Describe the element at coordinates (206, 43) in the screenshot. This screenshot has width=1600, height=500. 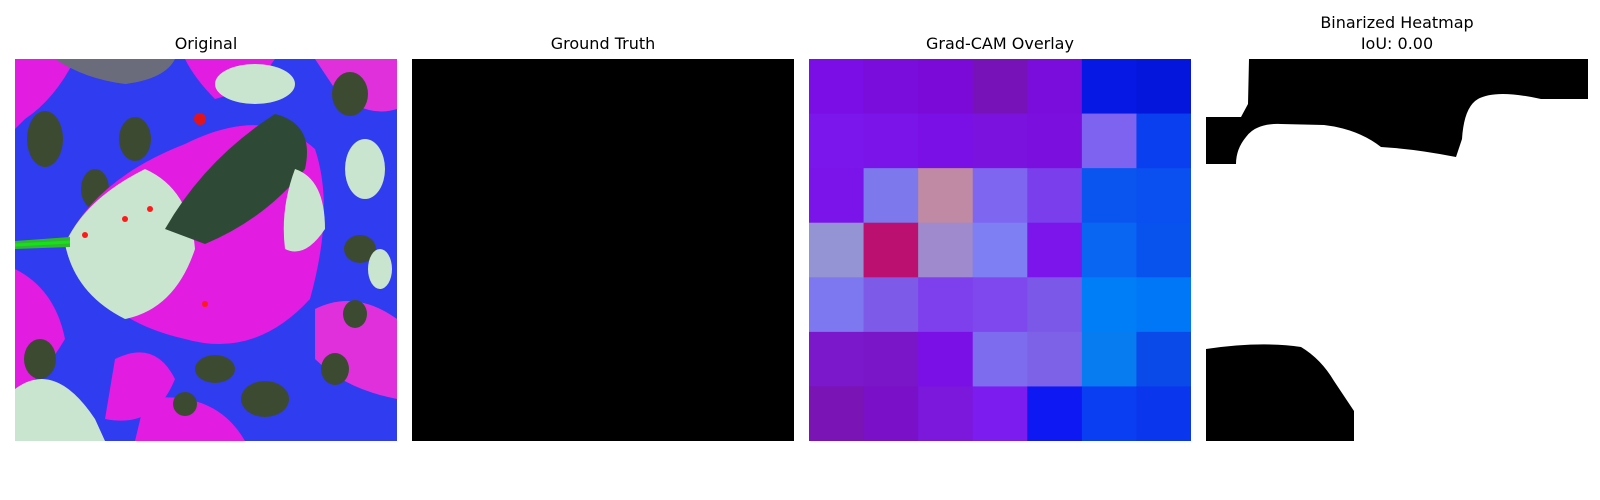
I see `original-title: Original` at that location.